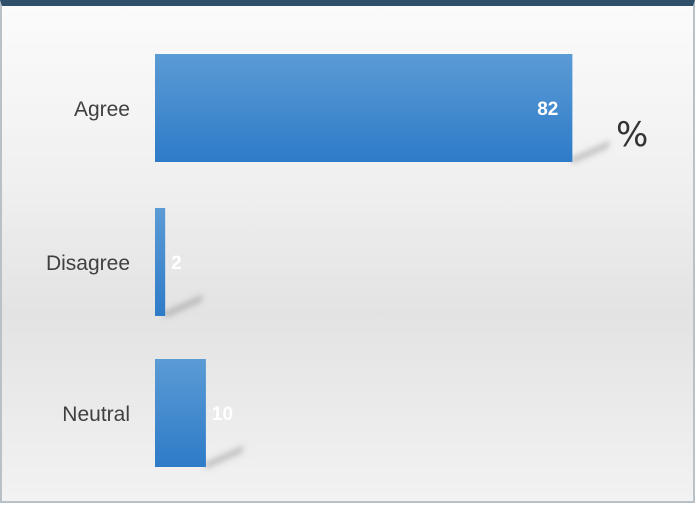 This screenshot has width=695, height=509. Describe the element at coordinates (88, 263) in the screenshot. I see `category-label-disagree: Disagree` at that location.